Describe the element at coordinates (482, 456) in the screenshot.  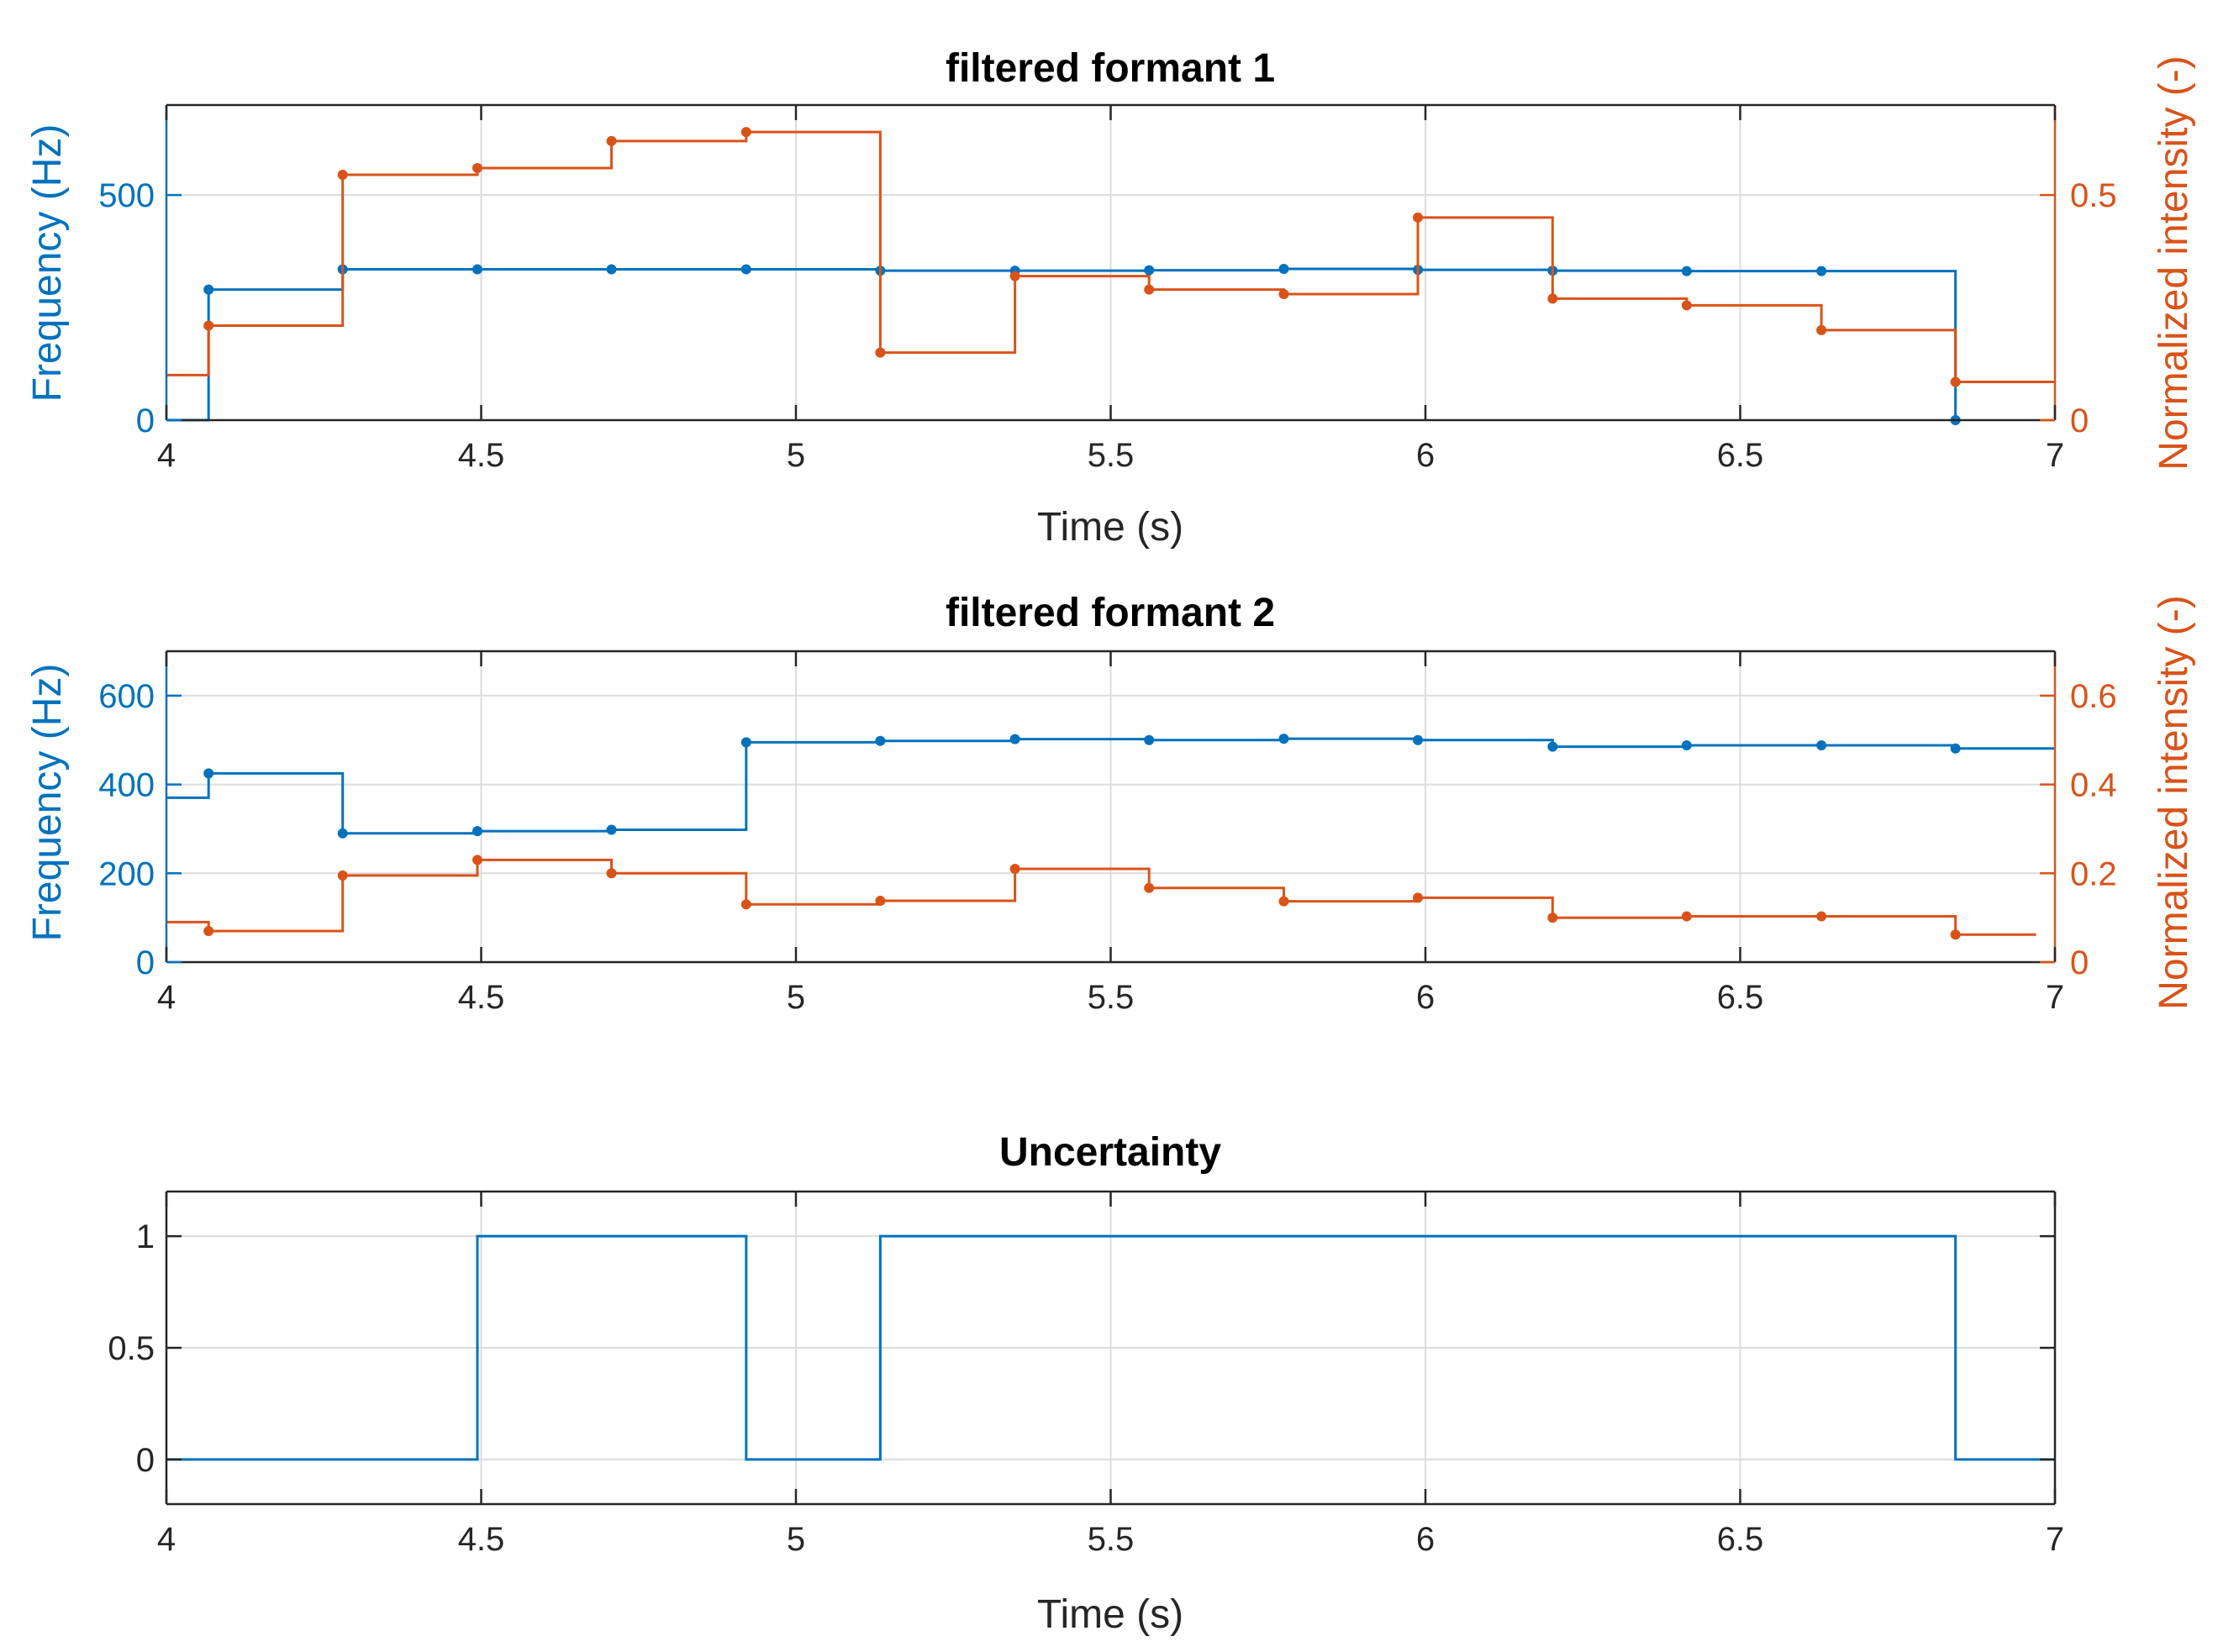
I see `formant-1-x-tick-label: 4.5` at that location.